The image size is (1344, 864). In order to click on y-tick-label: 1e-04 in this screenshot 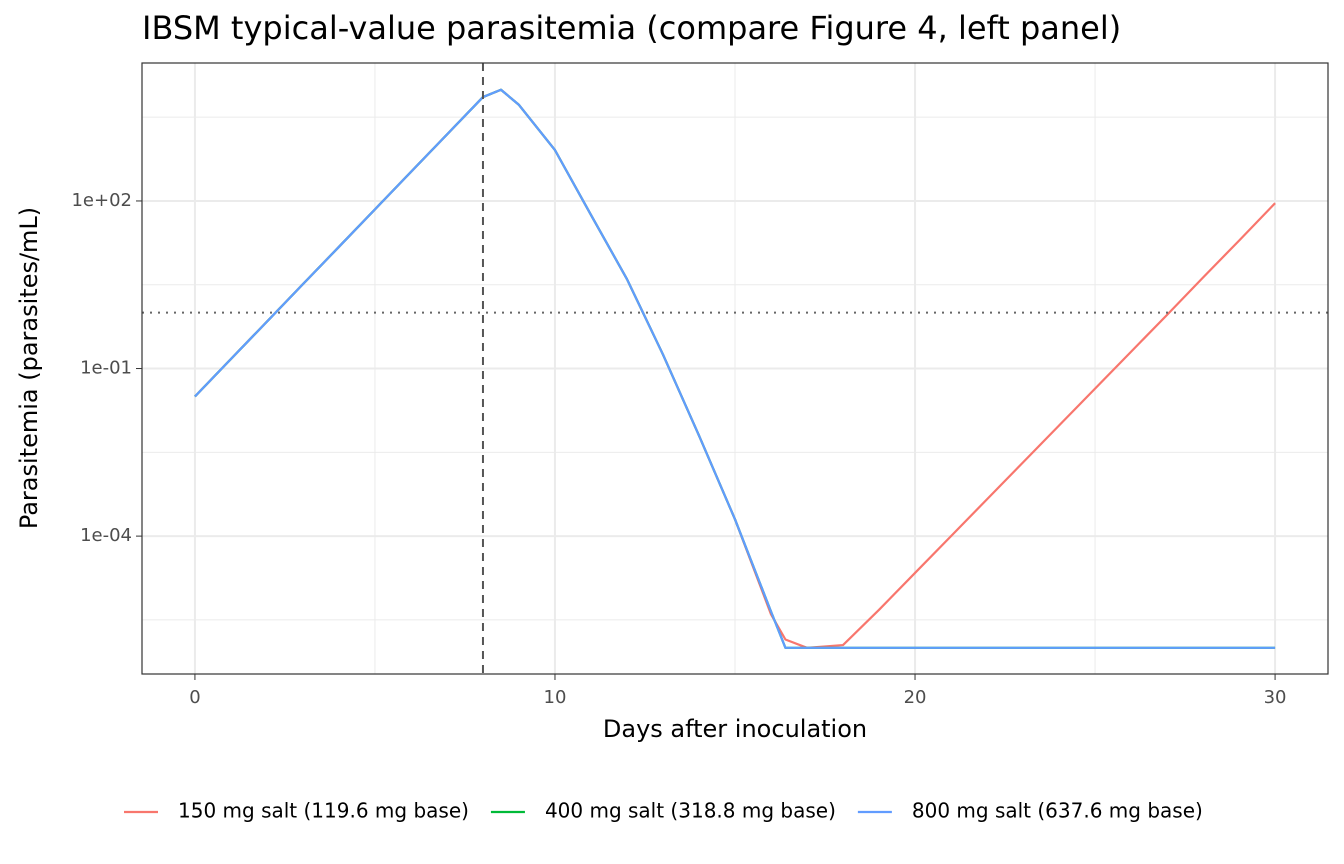, I will do `click(106, 535)`.